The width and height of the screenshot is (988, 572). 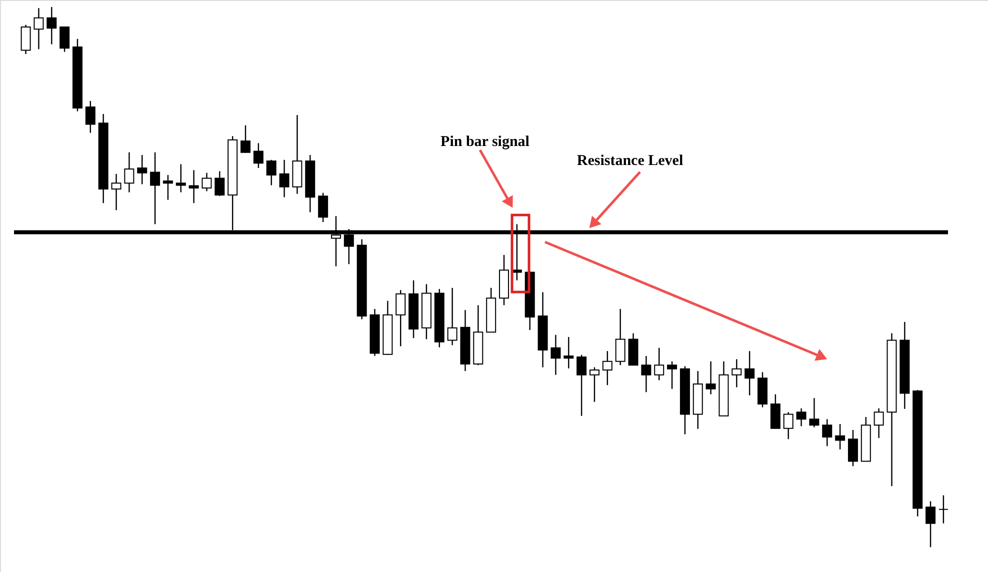 I want to click on annotation: Resistance Level, so click(x=630, y=161).